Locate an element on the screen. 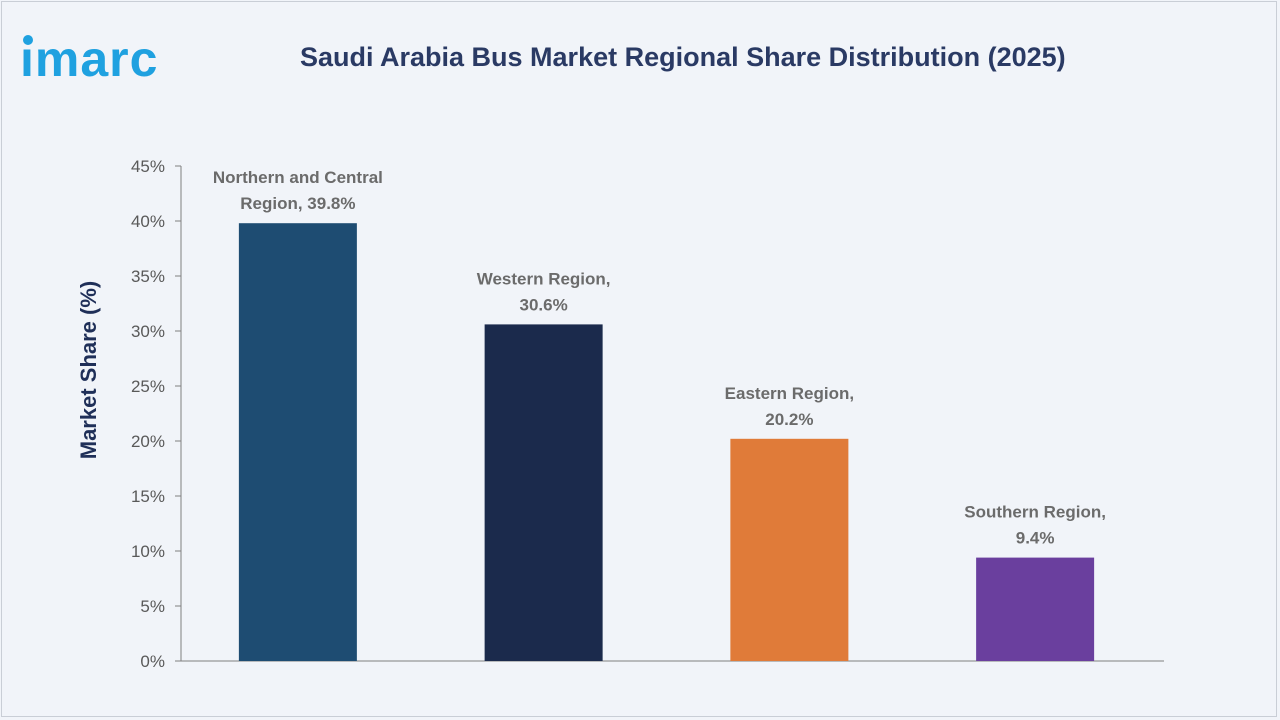 The image size is (1280, 720). y-tick-label: 45% is located at coordinates (148, 166).